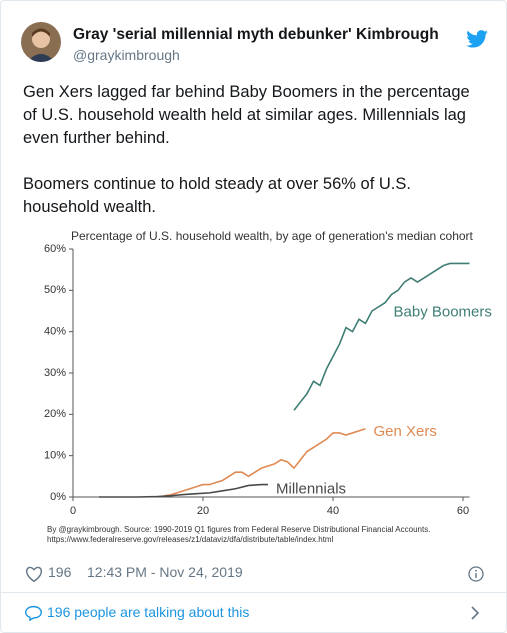 Image resolution: width=507 pixels, height=633 pixels. I want to click on like-icon, so click(34, 574).